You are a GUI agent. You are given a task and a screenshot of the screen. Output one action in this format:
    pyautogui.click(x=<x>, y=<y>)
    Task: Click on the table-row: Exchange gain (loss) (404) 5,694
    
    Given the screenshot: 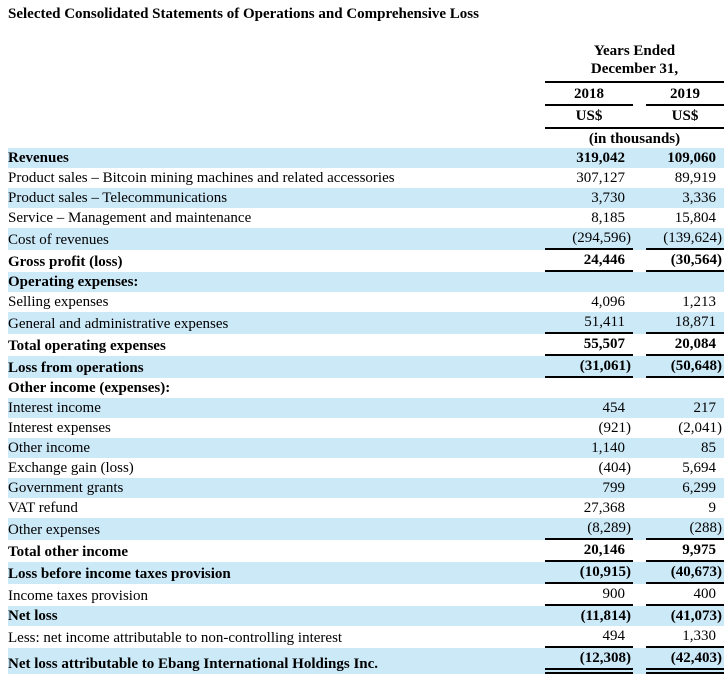 What is the action you would take?
    pyautogui.click(x=366, y=468)
    